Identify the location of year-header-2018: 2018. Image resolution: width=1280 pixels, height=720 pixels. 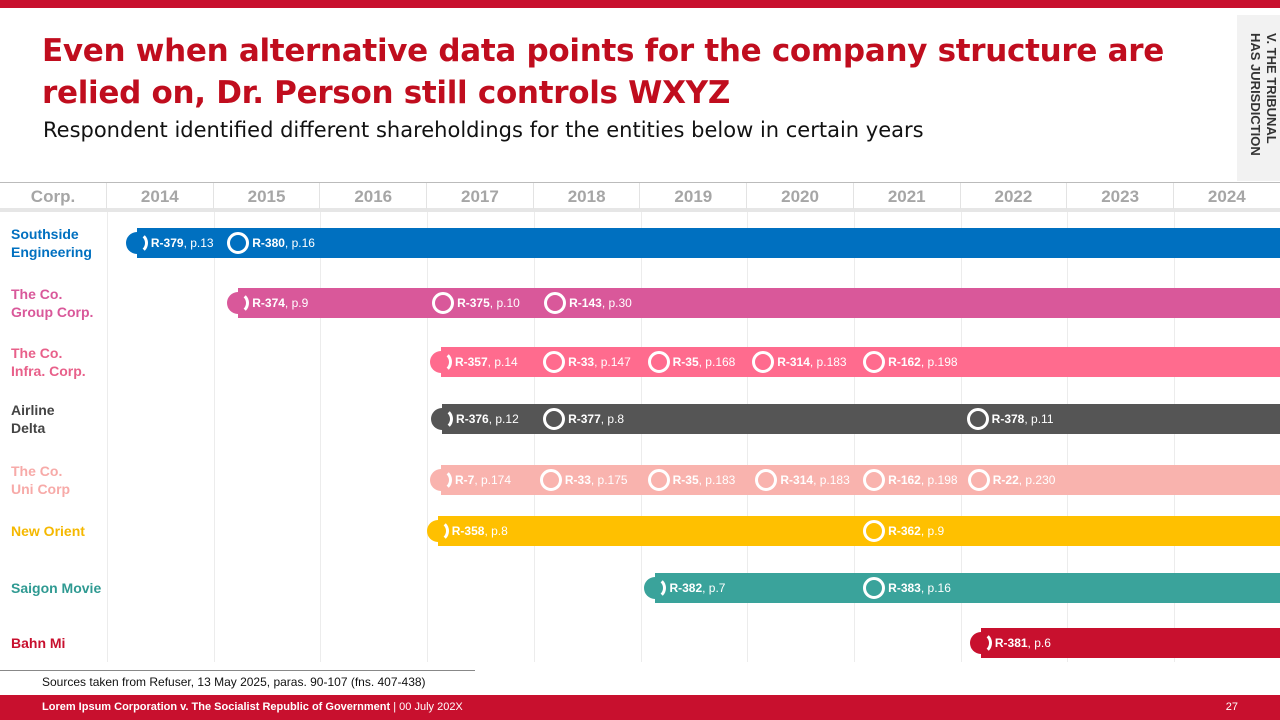
(587, 196).